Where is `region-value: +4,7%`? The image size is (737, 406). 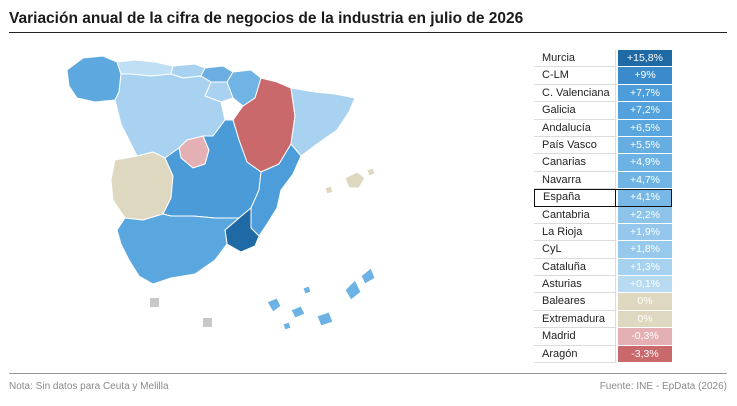 region-value: +4,7% is located at coordinates (645, 180).